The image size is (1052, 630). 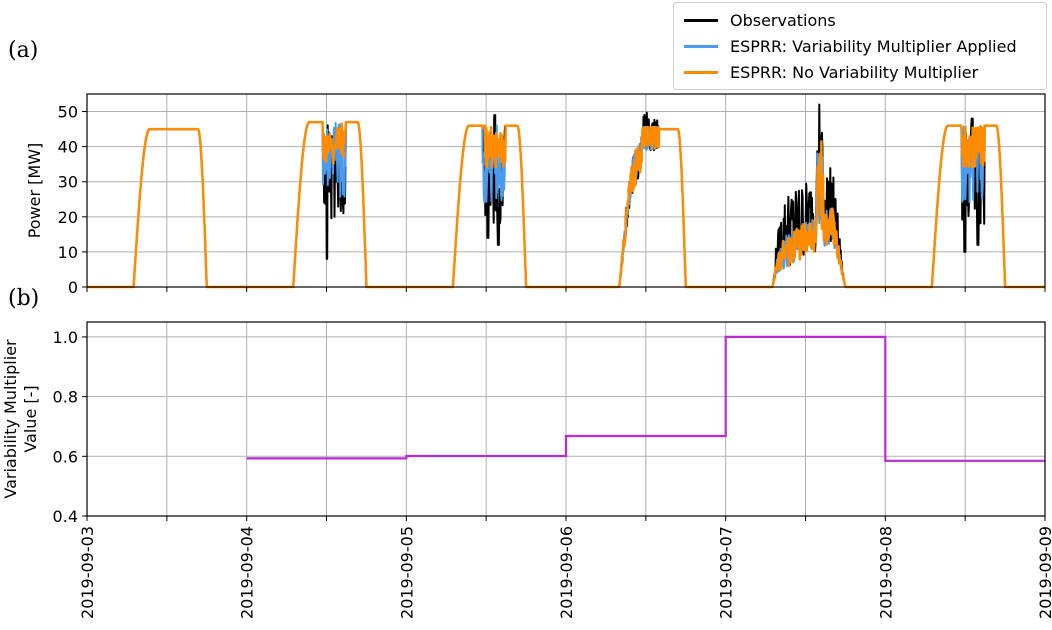 What do you see at coordinates (68, 217) in the screenshot?
I see `y-tick-label-a: 20` at bounding box center [68, 217].